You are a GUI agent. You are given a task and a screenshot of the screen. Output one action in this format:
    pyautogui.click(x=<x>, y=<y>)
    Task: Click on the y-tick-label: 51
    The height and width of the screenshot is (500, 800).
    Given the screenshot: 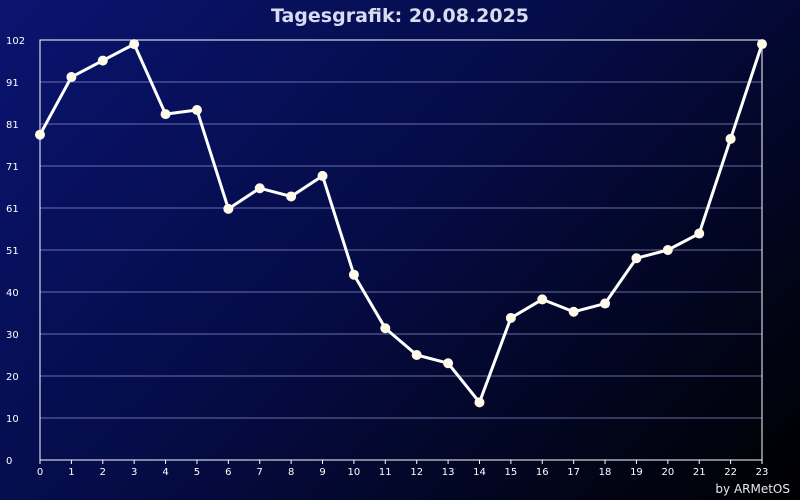 What is the action you would take?
    pyautogui.click(x=12, y=251)
    